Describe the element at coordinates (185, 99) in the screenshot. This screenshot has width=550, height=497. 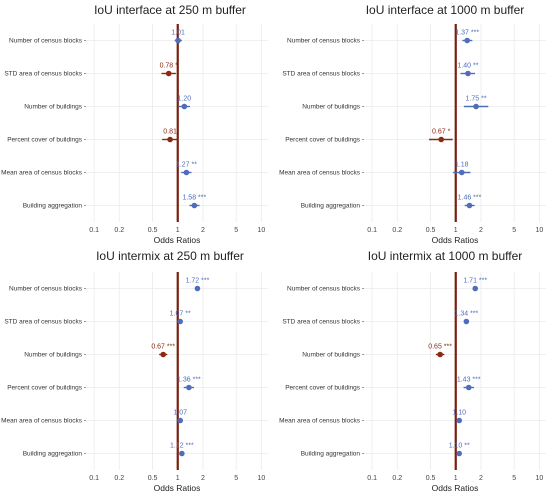
I see `odds-ratio-label: 1.20` at that location.